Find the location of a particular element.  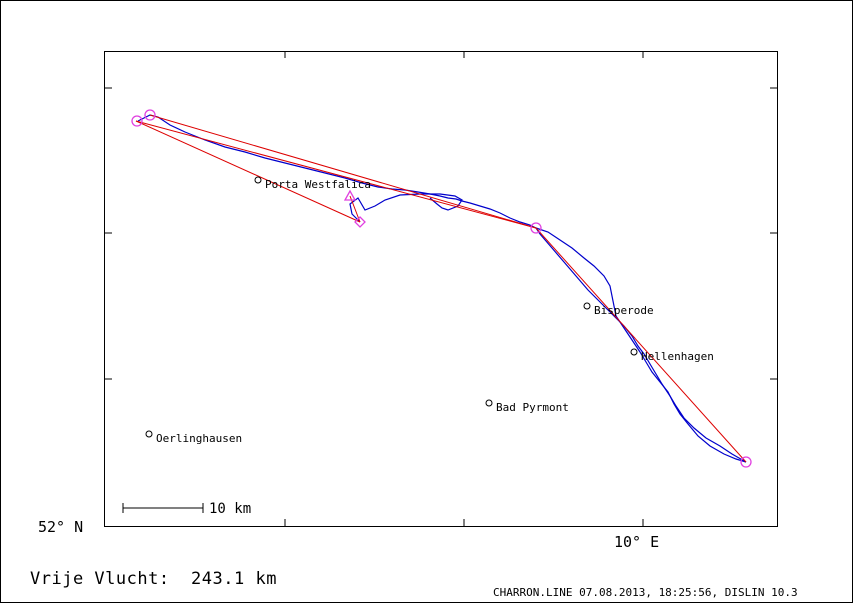

gps-track-final is located at coordinates (641, 345).